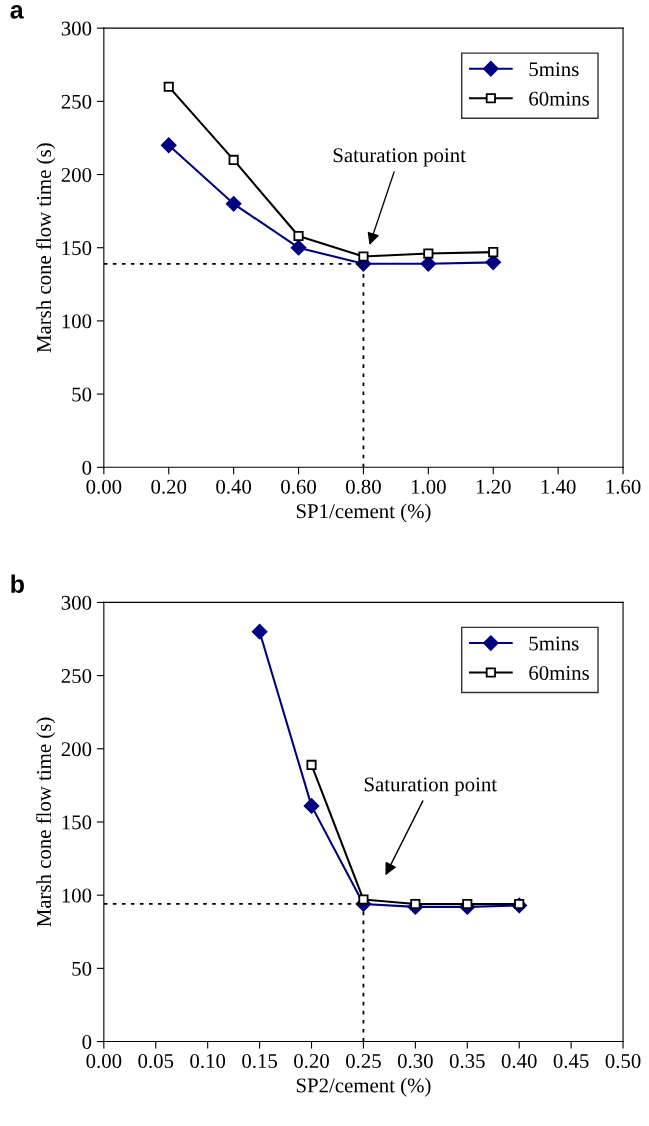  I want to click on x-tick-label: 0.45, so click(571, 1061).